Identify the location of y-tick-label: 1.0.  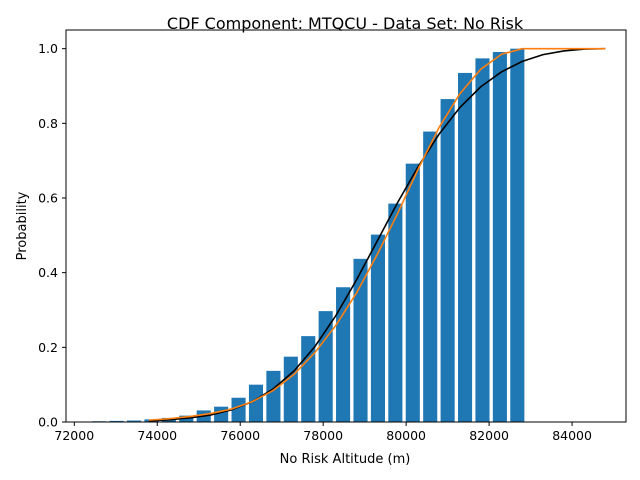
(48, 48).